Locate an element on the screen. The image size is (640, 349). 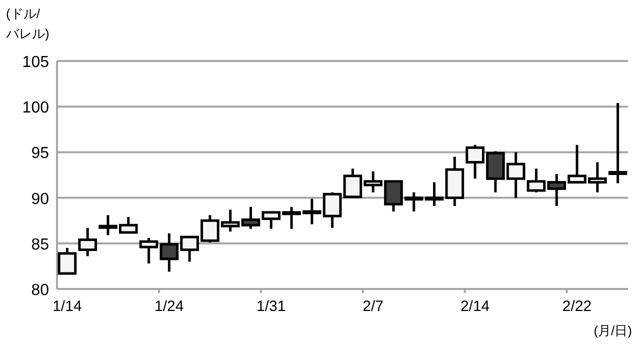
x-tick-label: 1/14 is located at coordinates (67, 306).